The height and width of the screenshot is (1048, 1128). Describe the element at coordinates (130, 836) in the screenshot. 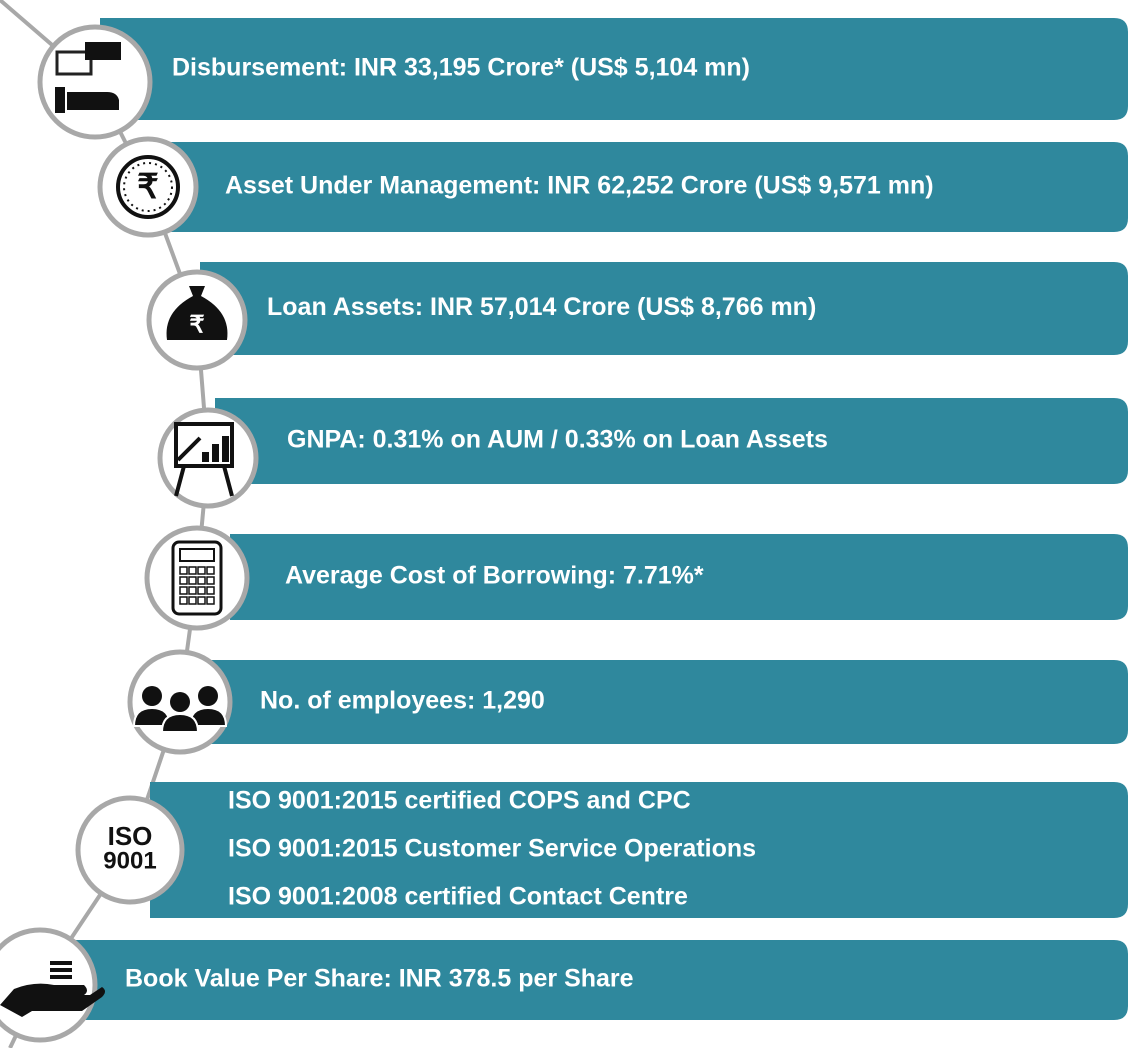

I see `icon-text: ISO` at that location.